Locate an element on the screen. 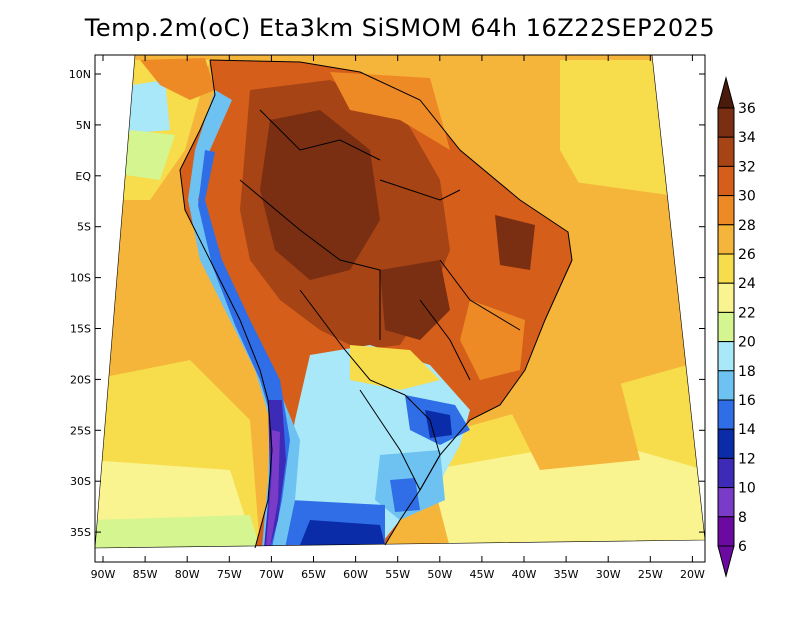 The width and height of the screenshot is (800, 618). border-guiana is located at coordinates (420, 190).